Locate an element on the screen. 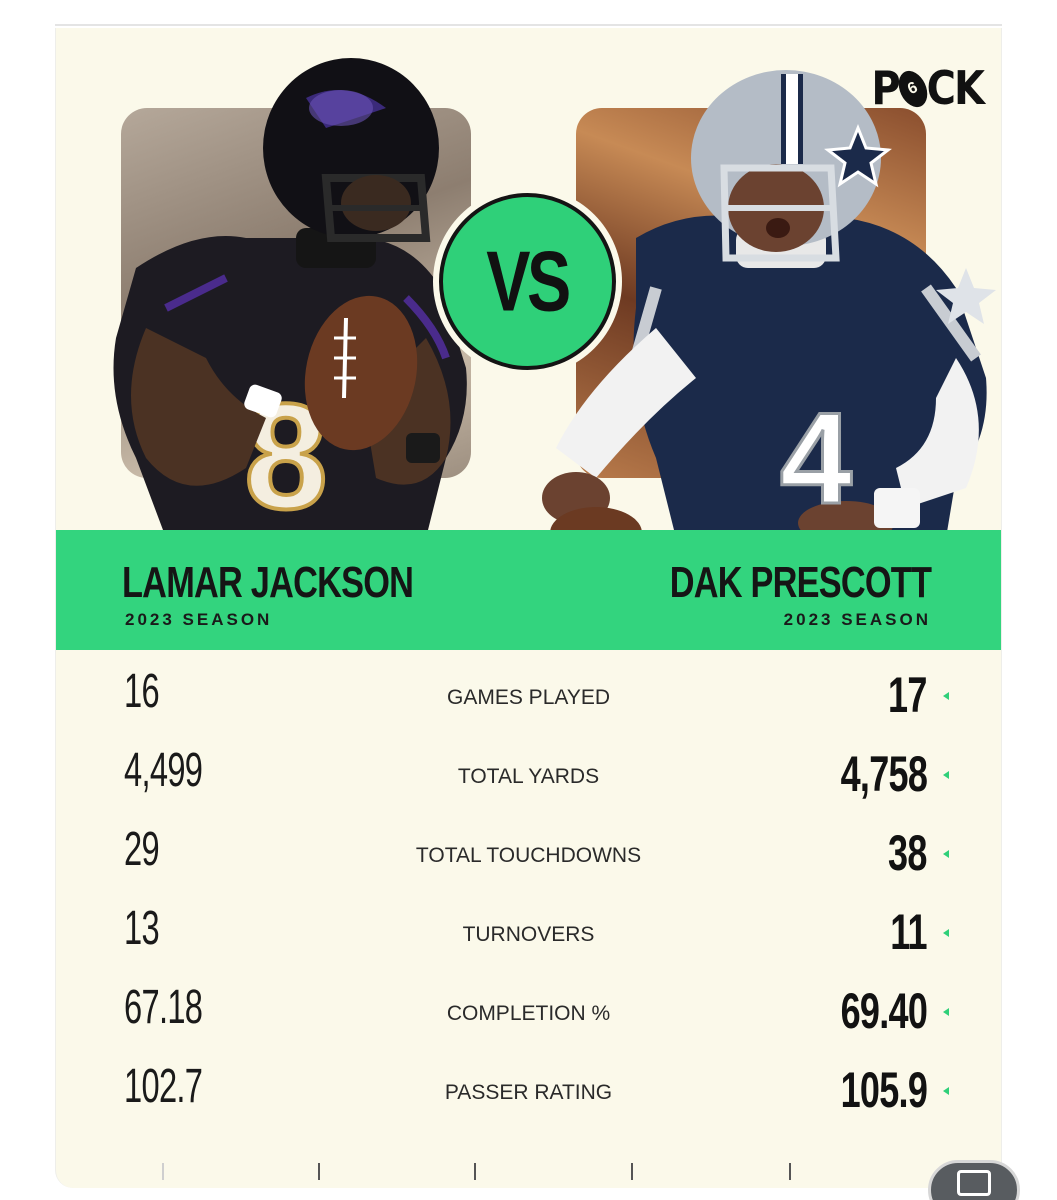 The image size is (1057, 1200). ravens-player-figure: 8 is located at coordinates (290, 298).